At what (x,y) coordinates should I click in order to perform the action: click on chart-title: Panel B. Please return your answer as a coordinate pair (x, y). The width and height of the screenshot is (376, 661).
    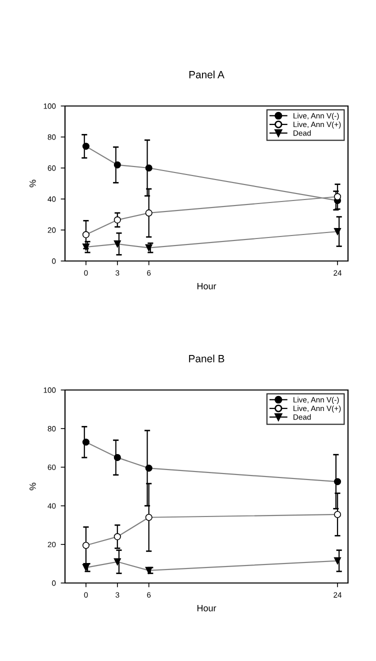
    Looking at the image, I should click on (206, 358).